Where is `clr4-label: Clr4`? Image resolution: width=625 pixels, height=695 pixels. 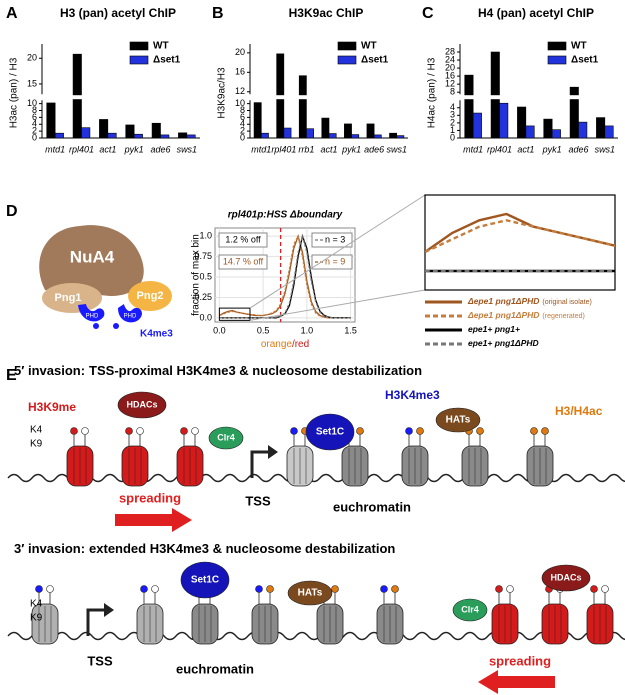
clr4-label: Clr4 is located at coordinates (226, 437).